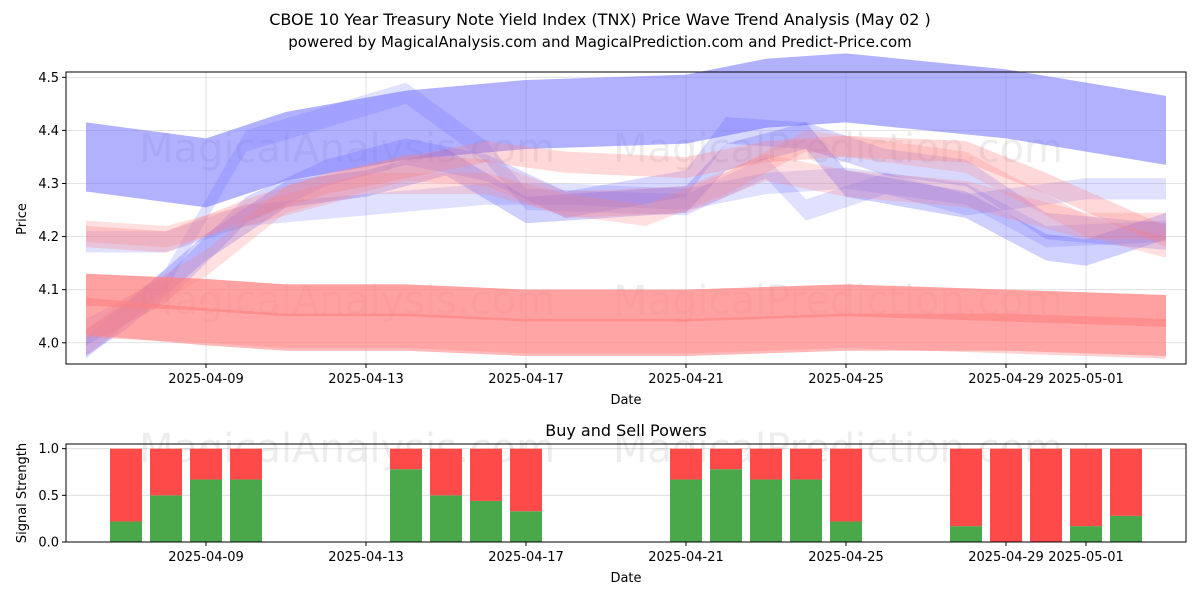 This screenshot has width=1200, height=600. What do you see at coordinates (625, 578) in the screenshot?
I see `bottom-x-axis-label: Date` at bounding box center [625, 578].